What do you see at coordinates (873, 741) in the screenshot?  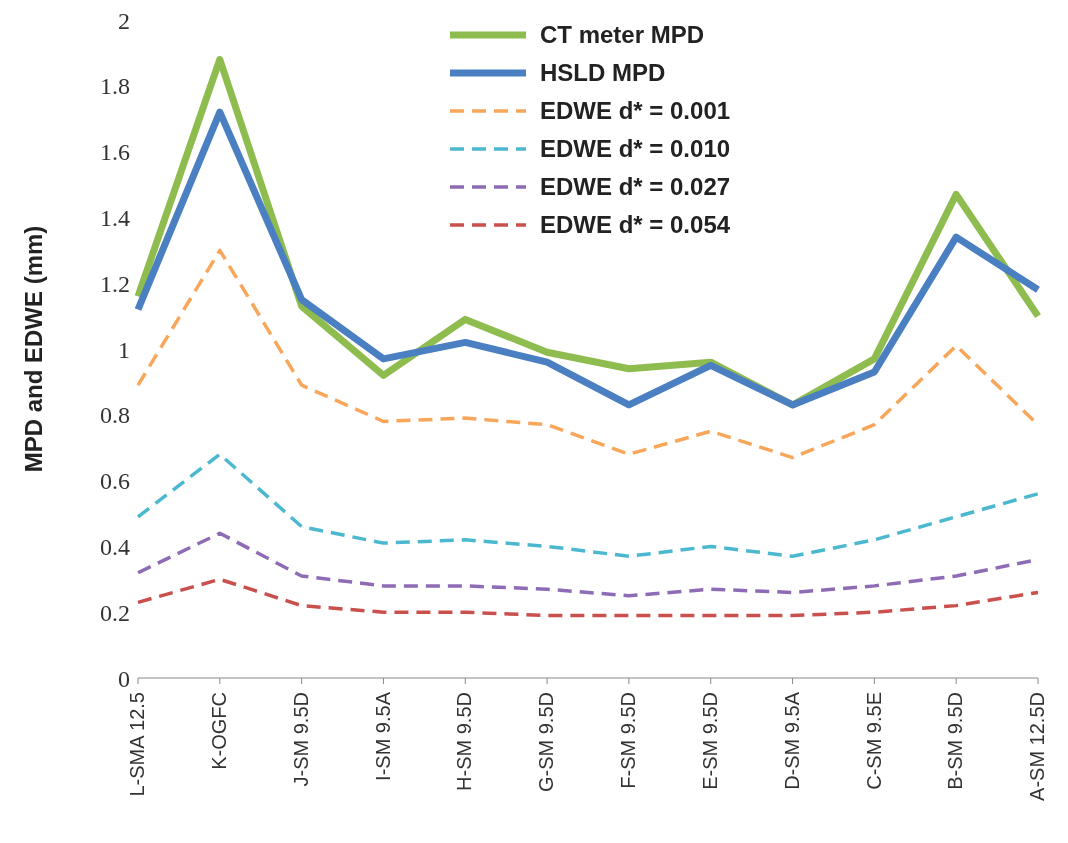 I see `x-tick-label: C-SM 9.5E` at bounding box center [873, 741].